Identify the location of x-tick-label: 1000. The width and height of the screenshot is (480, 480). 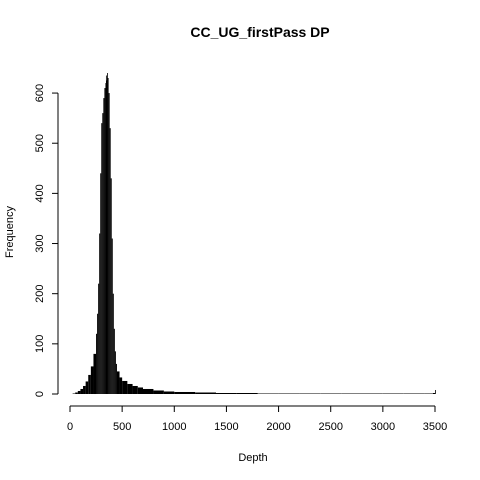
(174, 427).